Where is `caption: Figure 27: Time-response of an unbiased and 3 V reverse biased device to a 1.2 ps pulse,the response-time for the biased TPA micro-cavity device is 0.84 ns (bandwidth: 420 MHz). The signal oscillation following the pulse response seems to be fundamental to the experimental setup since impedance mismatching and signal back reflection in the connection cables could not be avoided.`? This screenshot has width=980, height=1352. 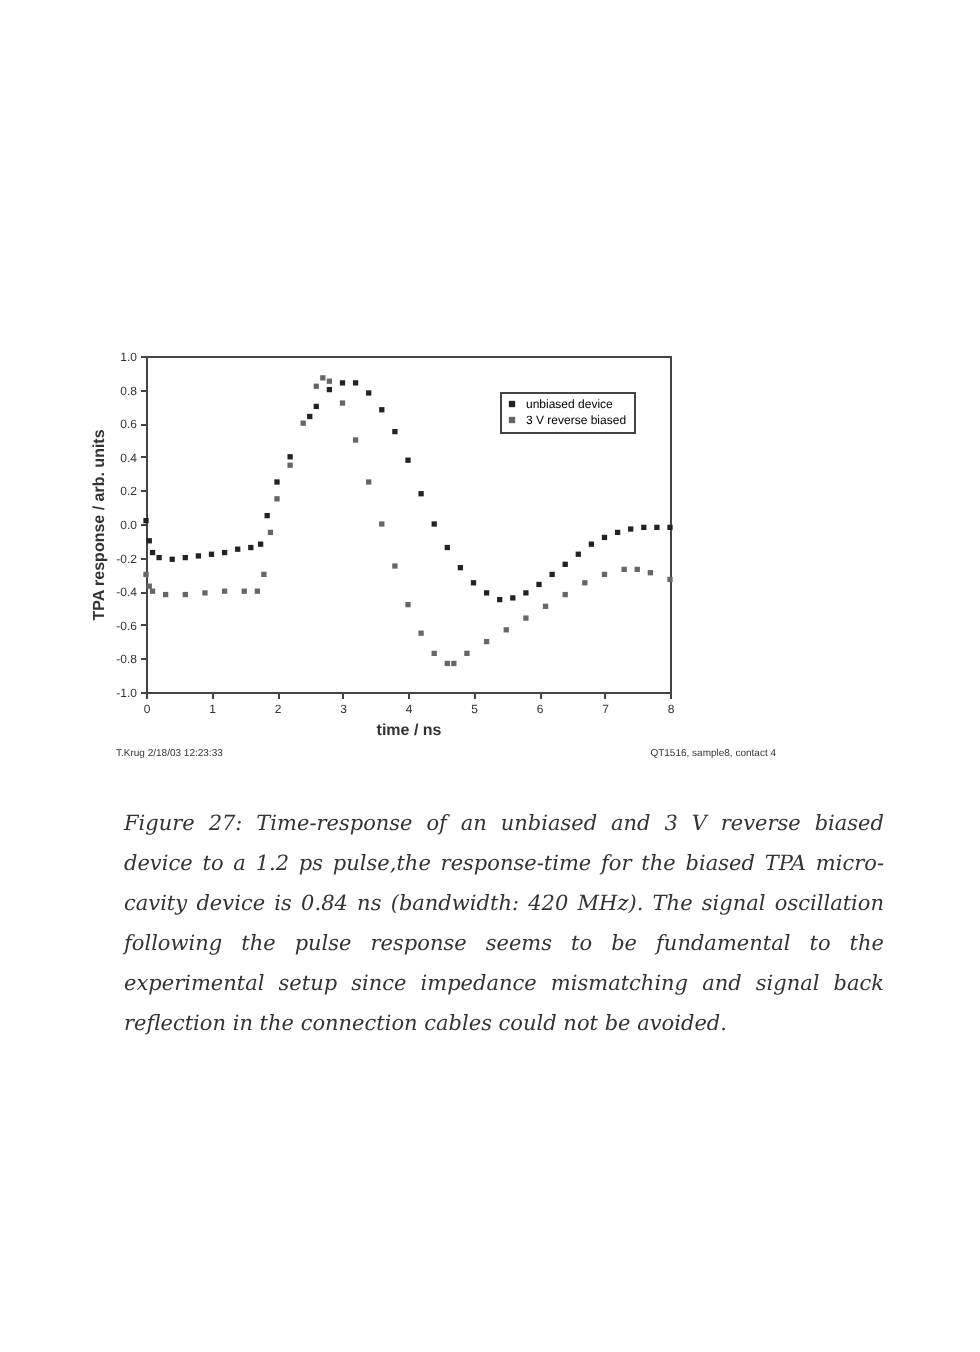
caption: Figure 27: Time-response of an unbiased and 3 V reverse biased device to a 1.2 ps pulse,the response-time for the biased TPA micro-cavity device is 0.84 ns (bandwidth: 420 MHz). The signal oscillation following the pulse response seems to be fundamental to the experimental setup since impedance mismatching and signal back reflection in the connection cables could not be avoided. is located at coordinates (504, 925).